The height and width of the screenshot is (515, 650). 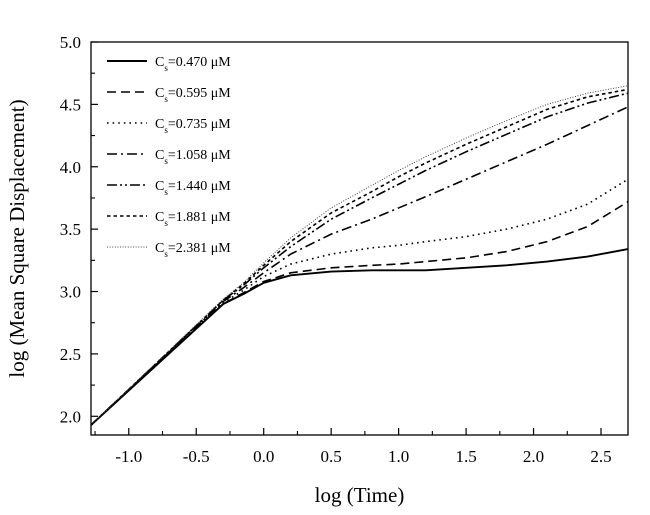 What do you see at coordinates (398, 456) in the screenshot?
I see `x-tick-label: 1.0` at bounding box center [398, 456].